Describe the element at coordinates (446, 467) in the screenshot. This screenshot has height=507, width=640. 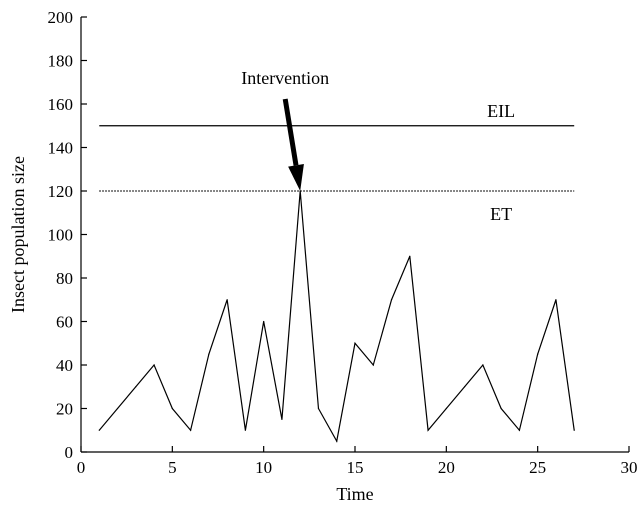
I see `x-tick-label: 20` at that location.